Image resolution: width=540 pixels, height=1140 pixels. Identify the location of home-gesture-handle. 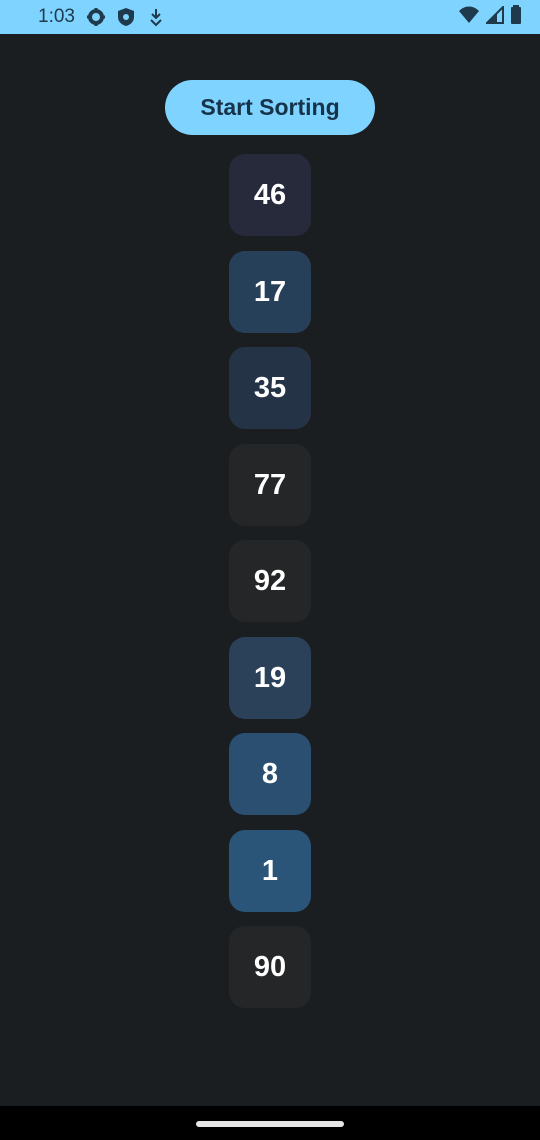
(270, 1124).